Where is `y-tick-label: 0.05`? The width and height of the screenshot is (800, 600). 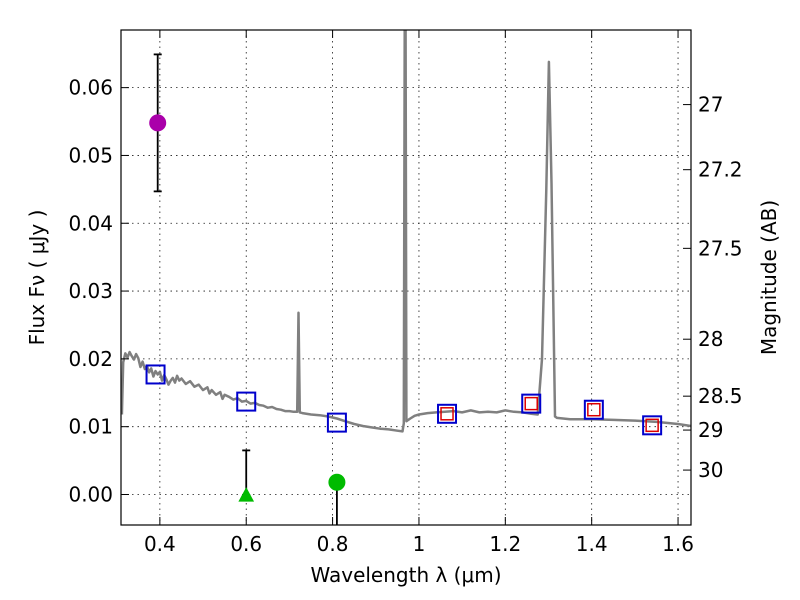
y-tick-label: 0.05 is located at coordinates (90, 155).